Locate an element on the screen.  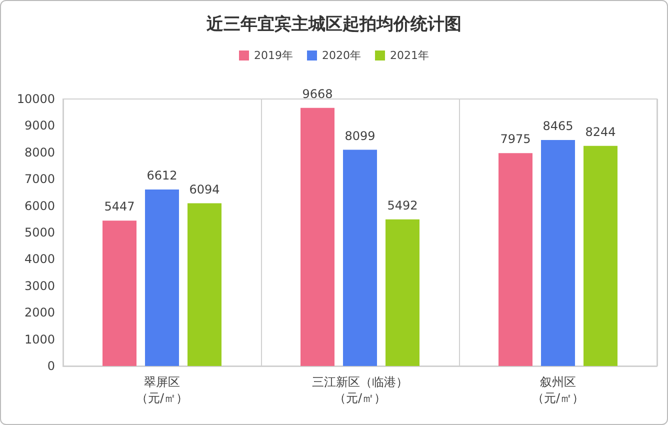
x-tick-label: 翠屏区（元/㎡） is located at coordinates (162, 390).